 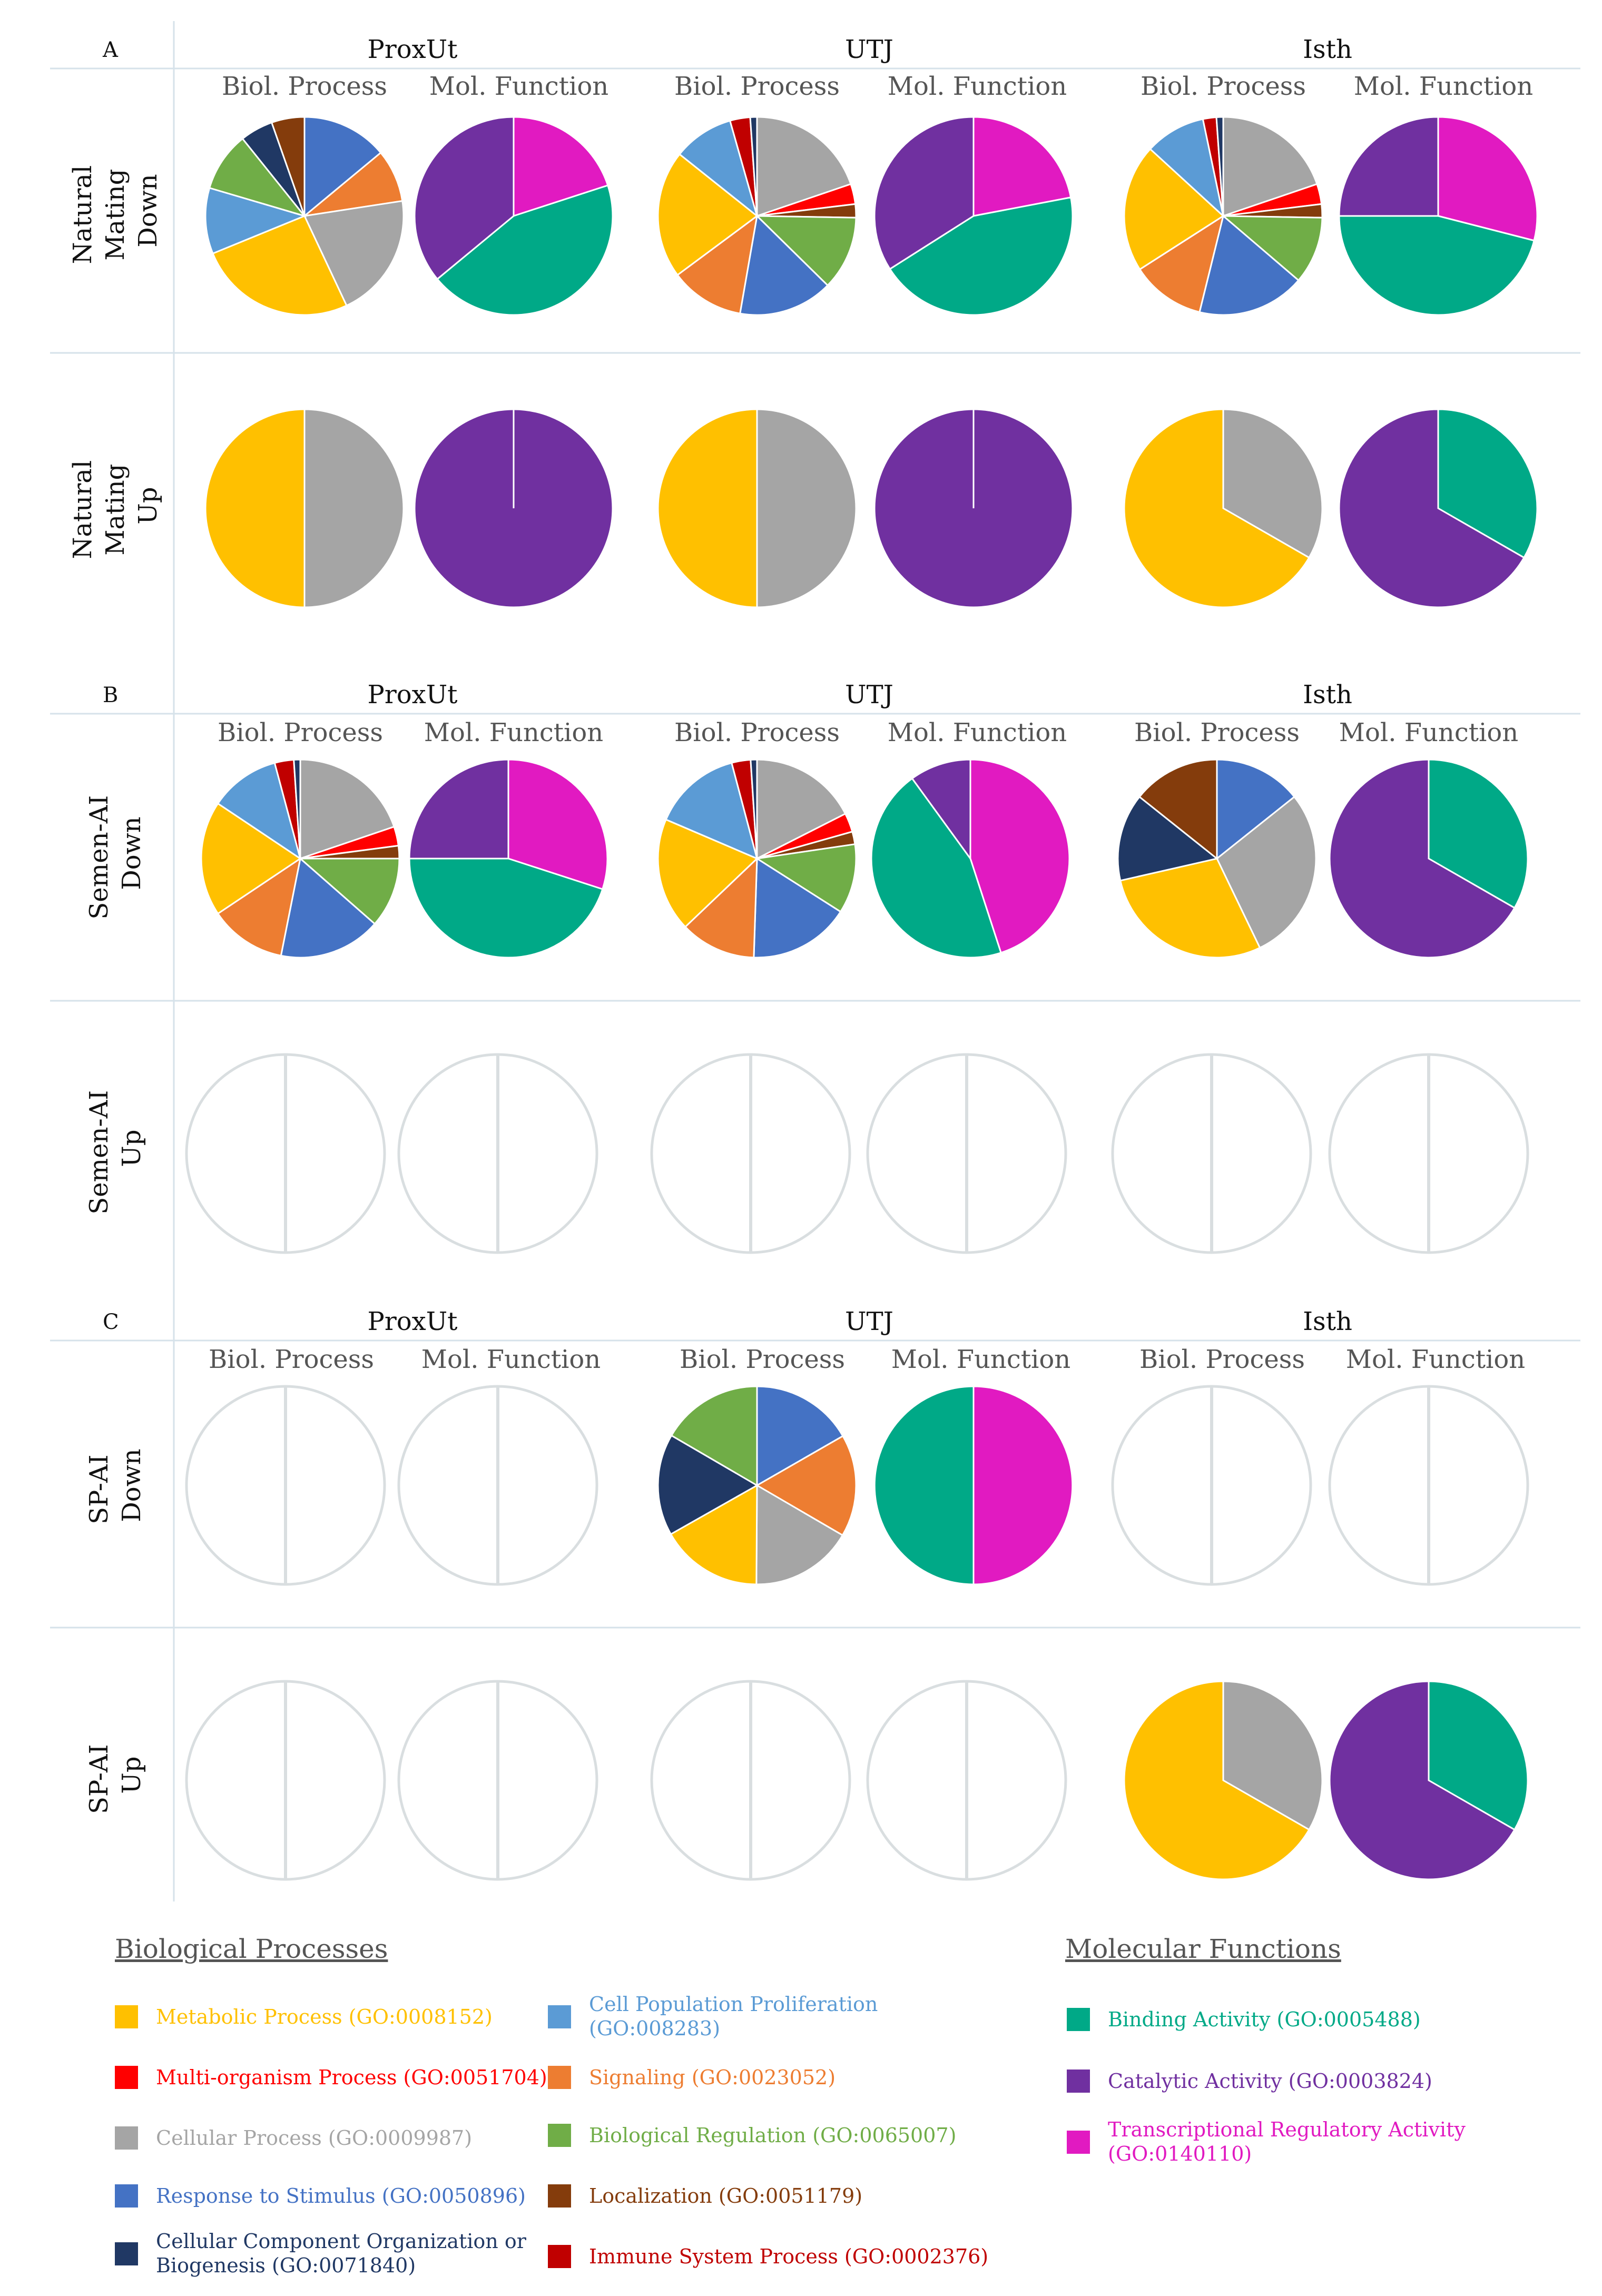 I want to click on pie-sp-ai-up-isth-bp, so click(x=1223, y=1780).